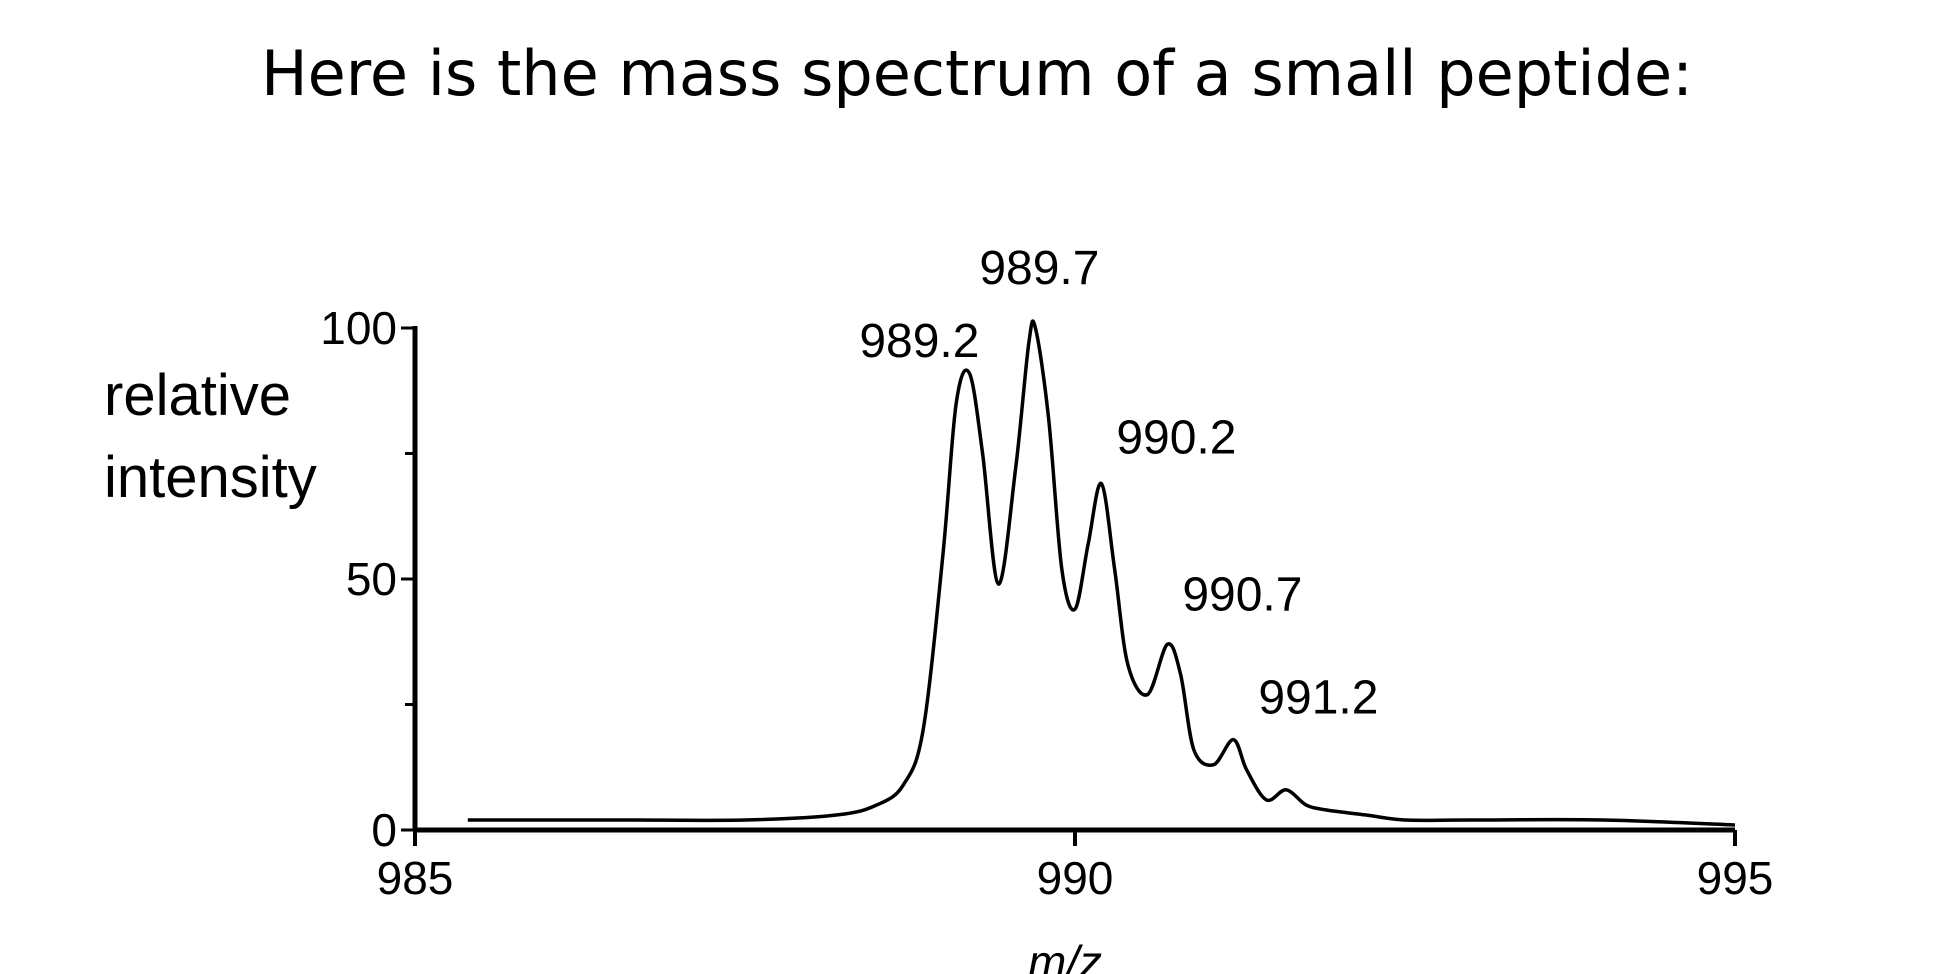 This screenshot has height=974, width=1954. Describe the element at coordinates (371, 579) in the screenshot. I see `y-tick-label: 50` at that location.